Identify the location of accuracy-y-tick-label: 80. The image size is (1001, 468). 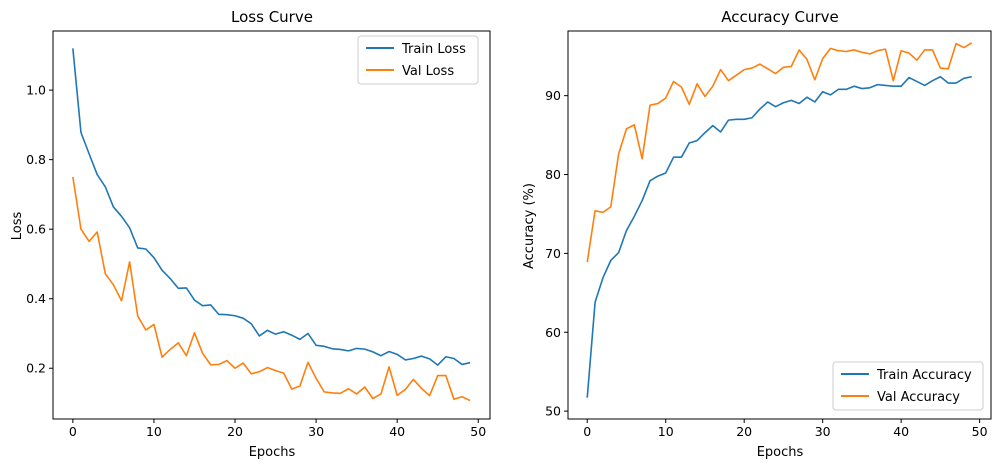
(553, 174).